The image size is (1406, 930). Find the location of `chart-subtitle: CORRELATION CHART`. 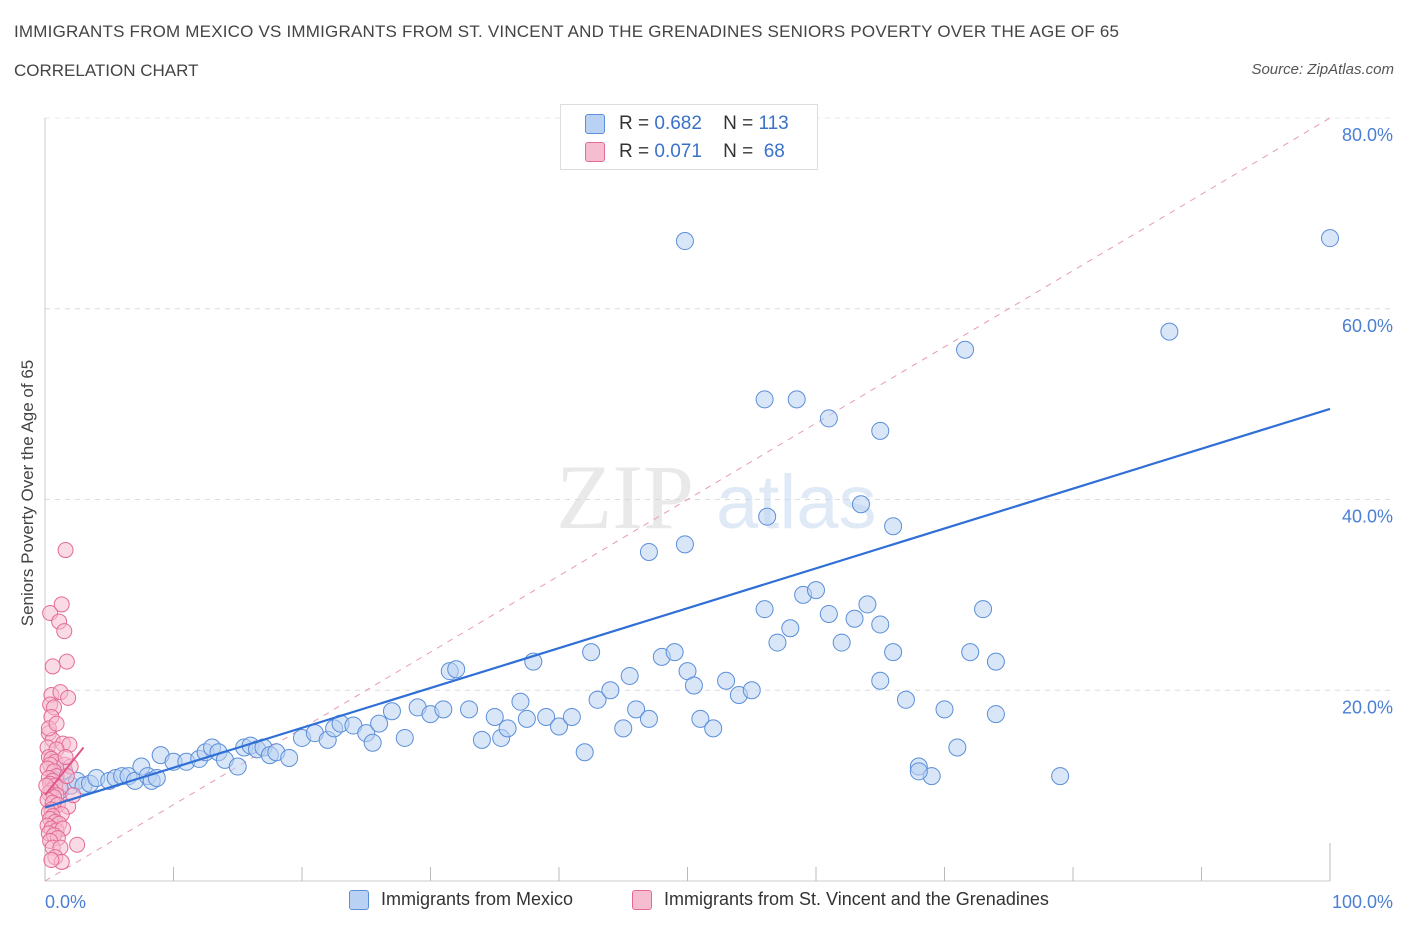

chart-subtitle: CORRELATION CHART is located at coordinates (106, 70).